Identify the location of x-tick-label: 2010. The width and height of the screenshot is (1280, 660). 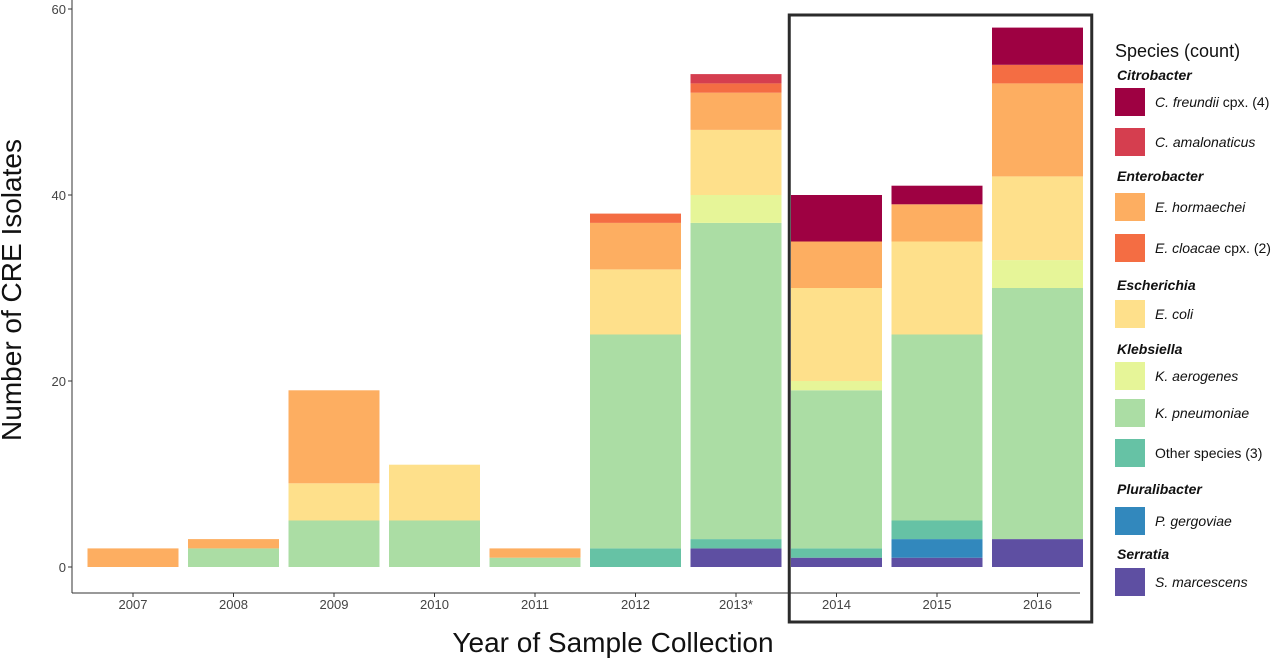
(434, 604).